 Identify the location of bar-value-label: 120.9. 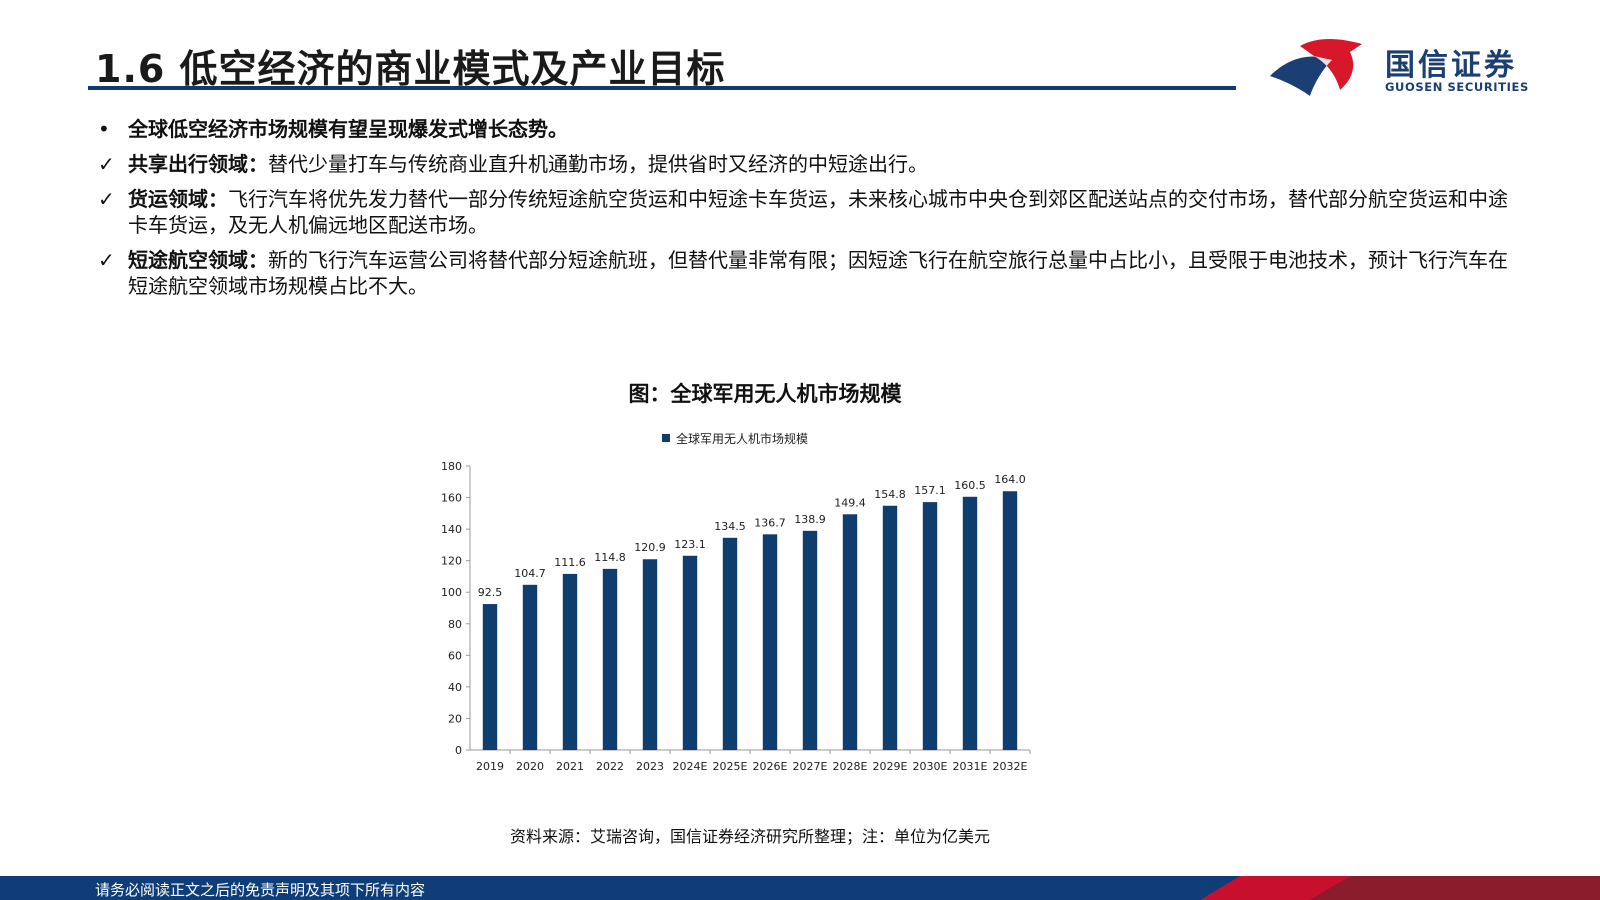
(650, 547).